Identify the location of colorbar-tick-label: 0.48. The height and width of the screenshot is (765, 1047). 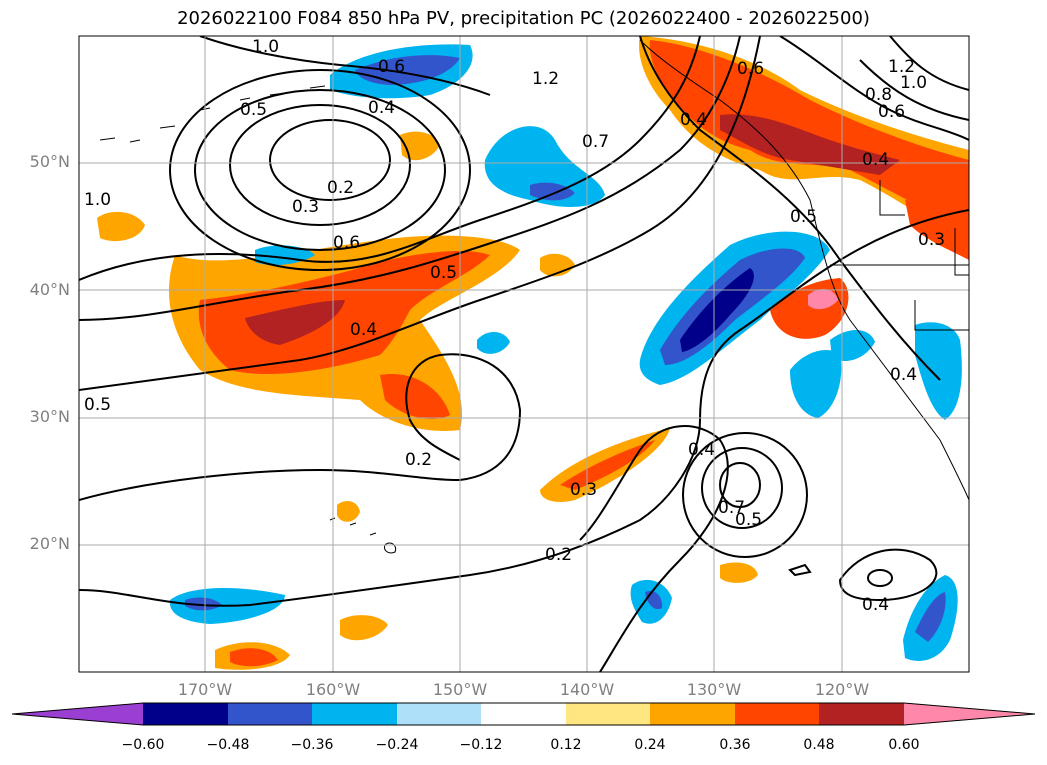
(819, 745).